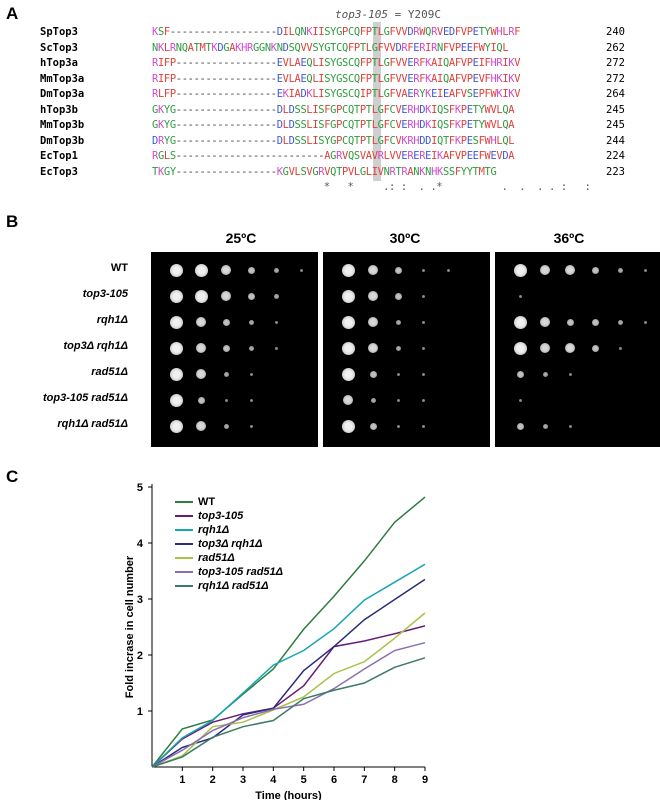 Image resolution: width=660 pixels, height=800 pixels. Describe the element at coordinates (615, 32) in the screenshot. I see `residue-number: 240` at that location.